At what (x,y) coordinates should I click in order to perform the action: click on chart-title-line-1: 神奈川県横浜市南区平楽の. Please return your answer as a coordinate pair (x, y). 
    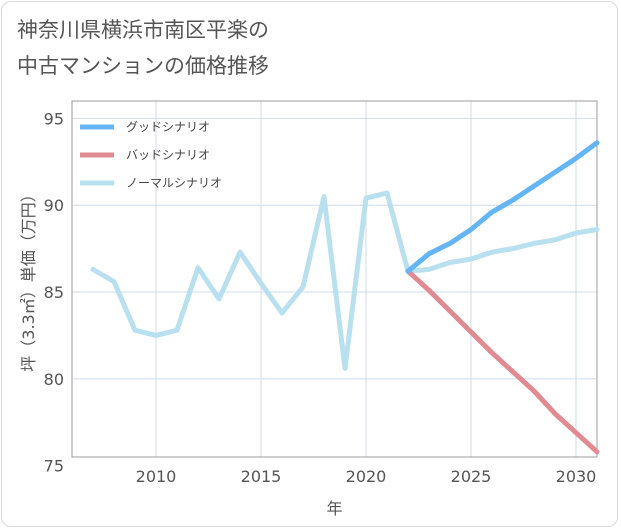
    Looking at the image, I should click on (143, 30).